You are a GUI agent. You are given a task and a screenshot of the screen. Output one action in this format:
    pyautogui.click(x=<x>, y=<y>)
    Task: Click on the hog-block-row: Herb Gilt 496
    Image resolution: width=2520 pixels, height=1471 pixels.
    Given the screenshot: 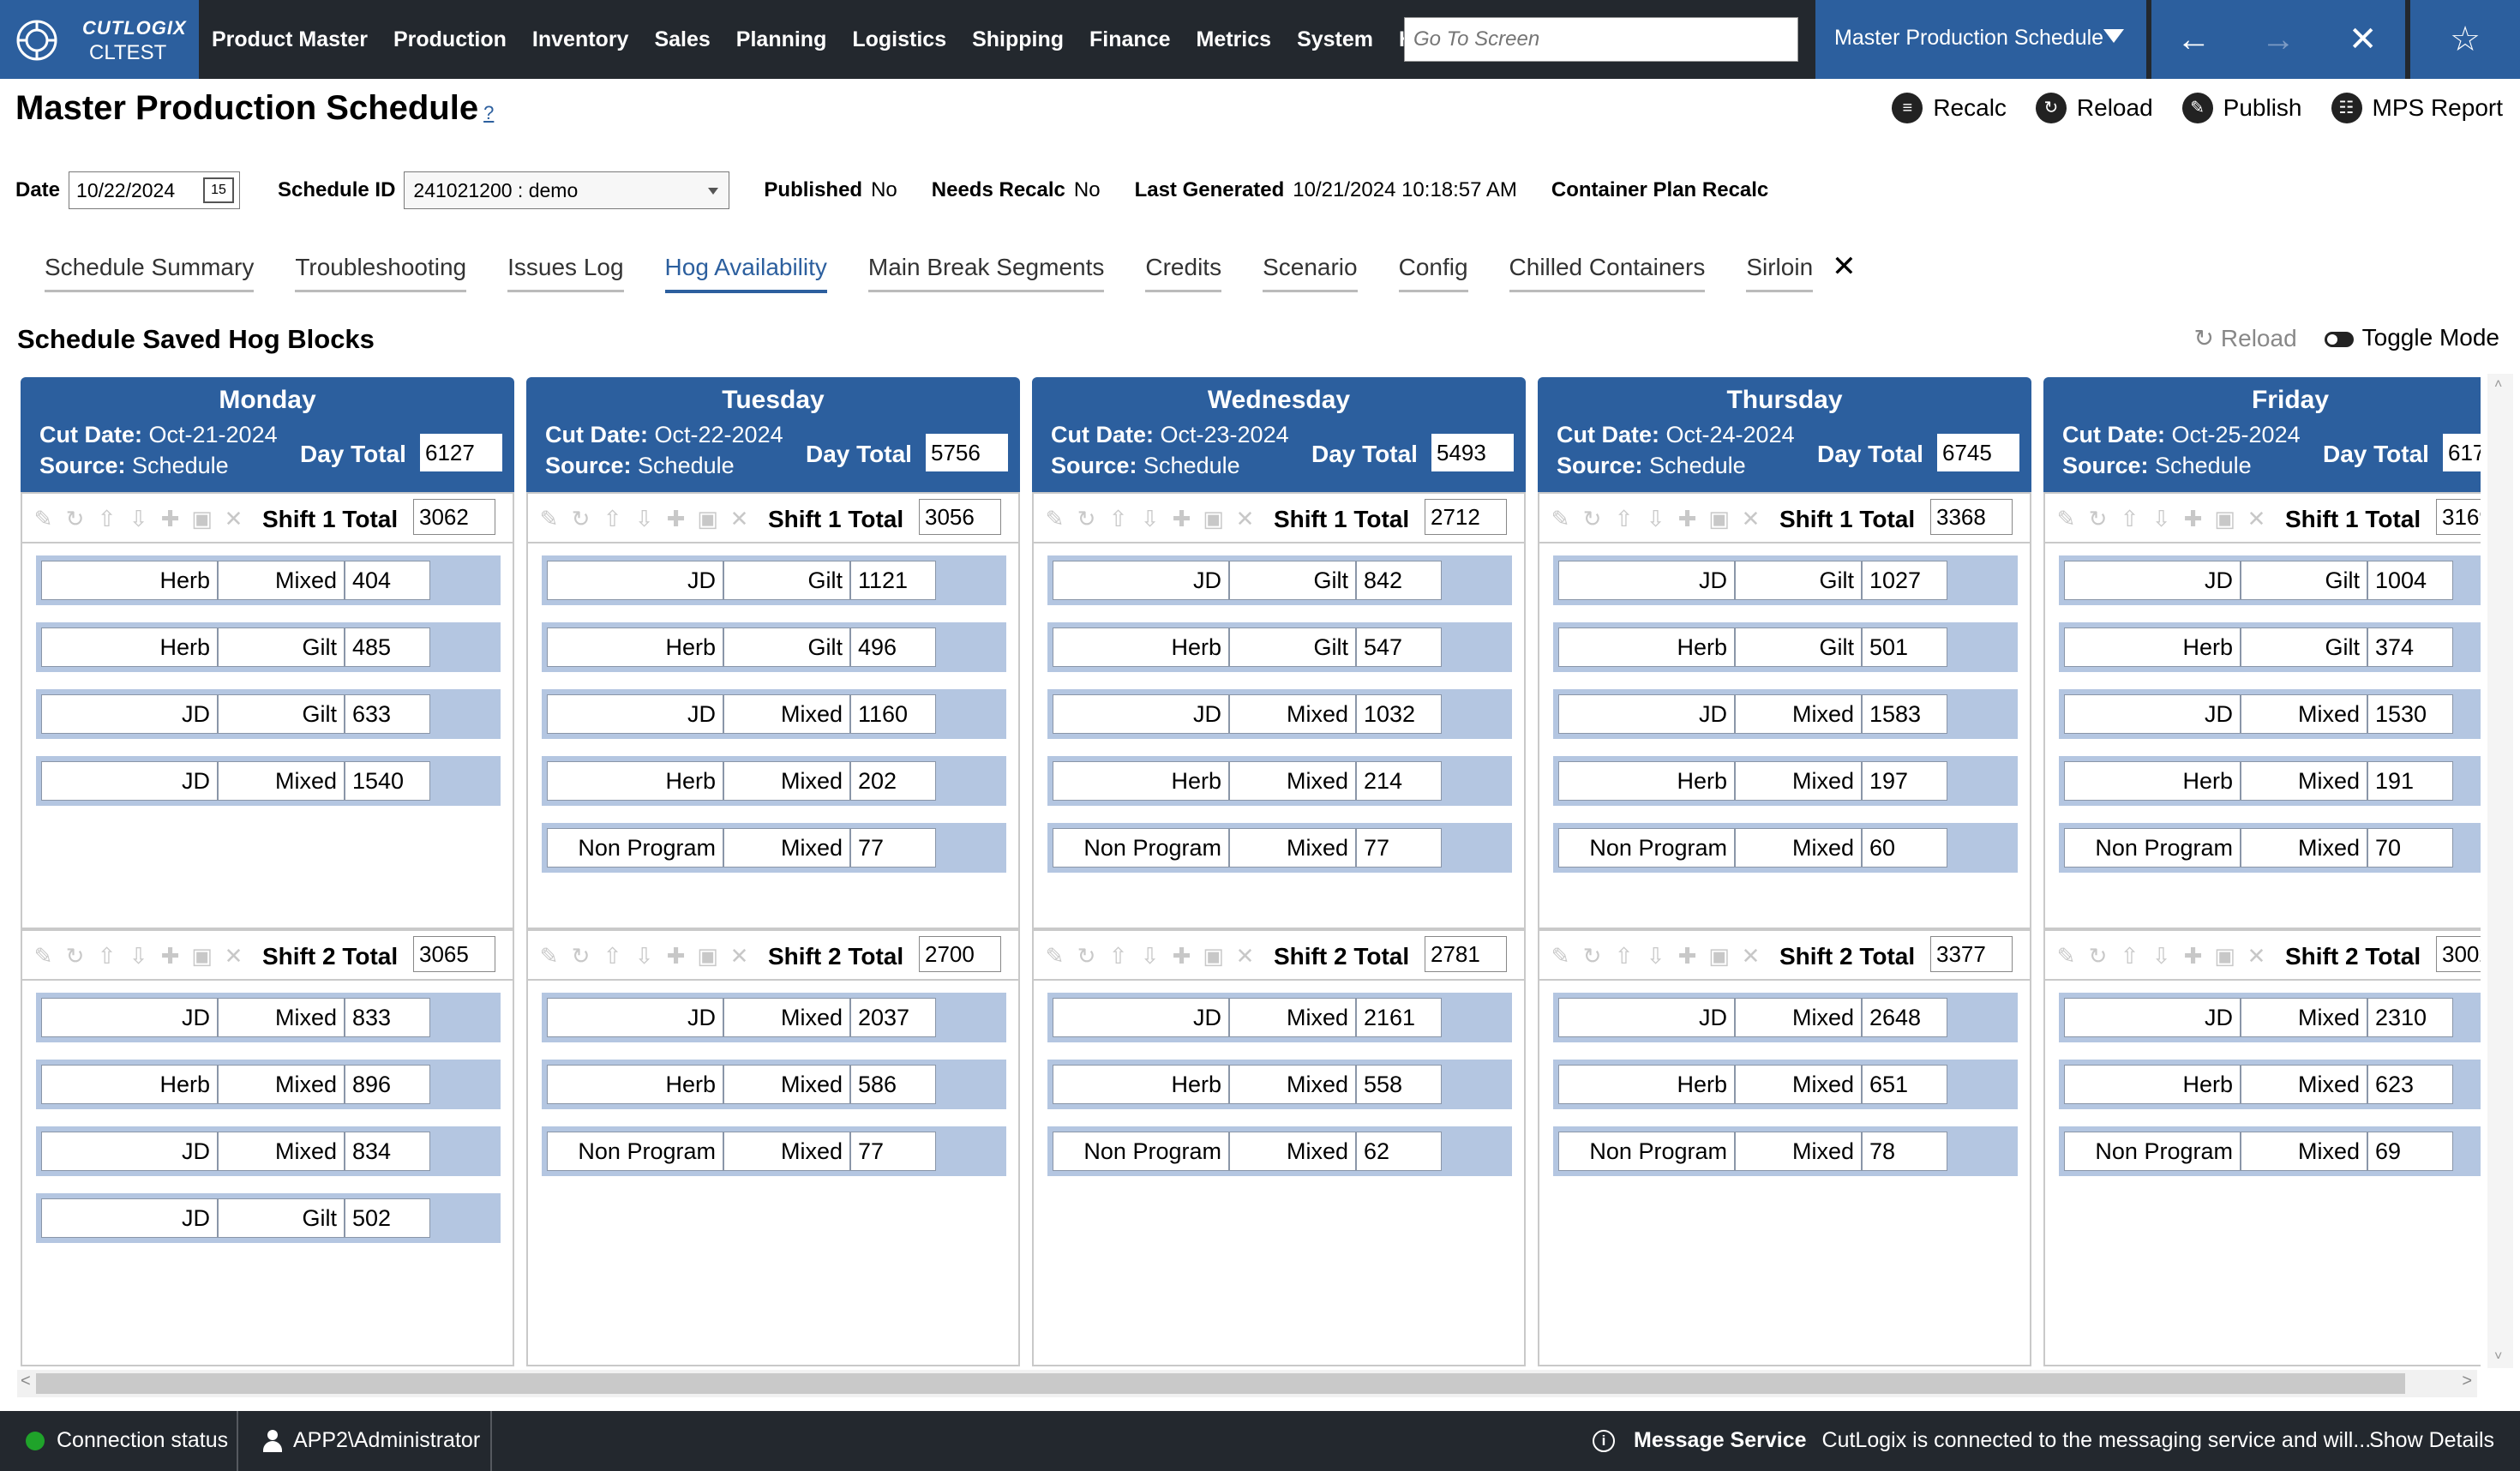 What is the action you would take?
    pyautogui.click(x=774, y=647)
    